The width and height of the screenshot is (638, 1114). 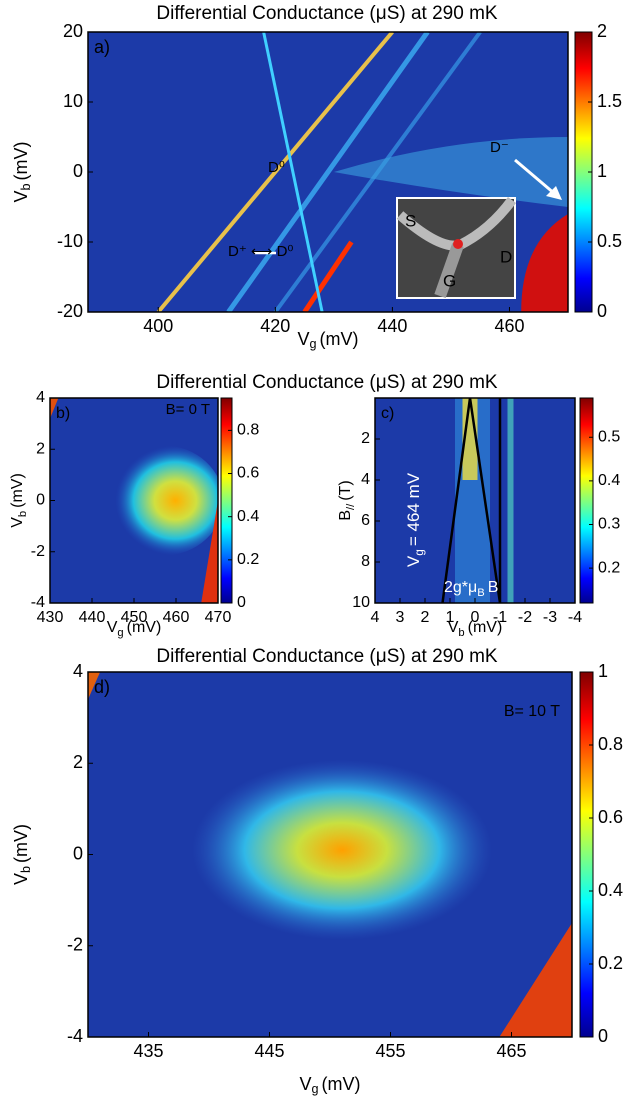 I want to click on x-axis-label: Vg (mV), so click(x=327, y=340).